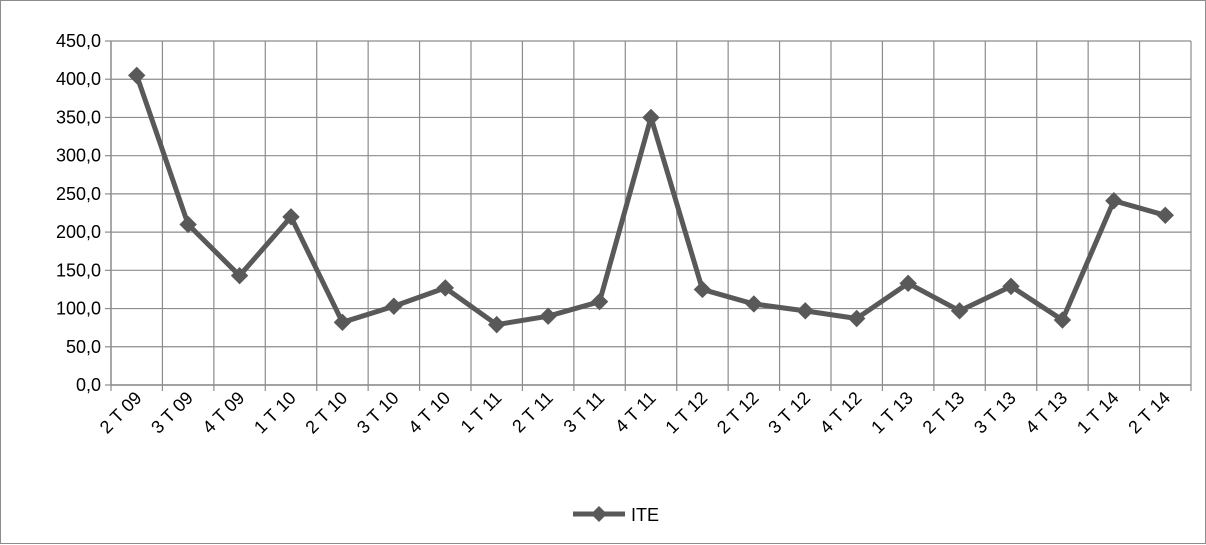 The width and height of the screenshot is (1206, 545). Describe the element at coordinates (738, 413) in the screenshot. I see `x-tick-label: 2 T 12` at that location.